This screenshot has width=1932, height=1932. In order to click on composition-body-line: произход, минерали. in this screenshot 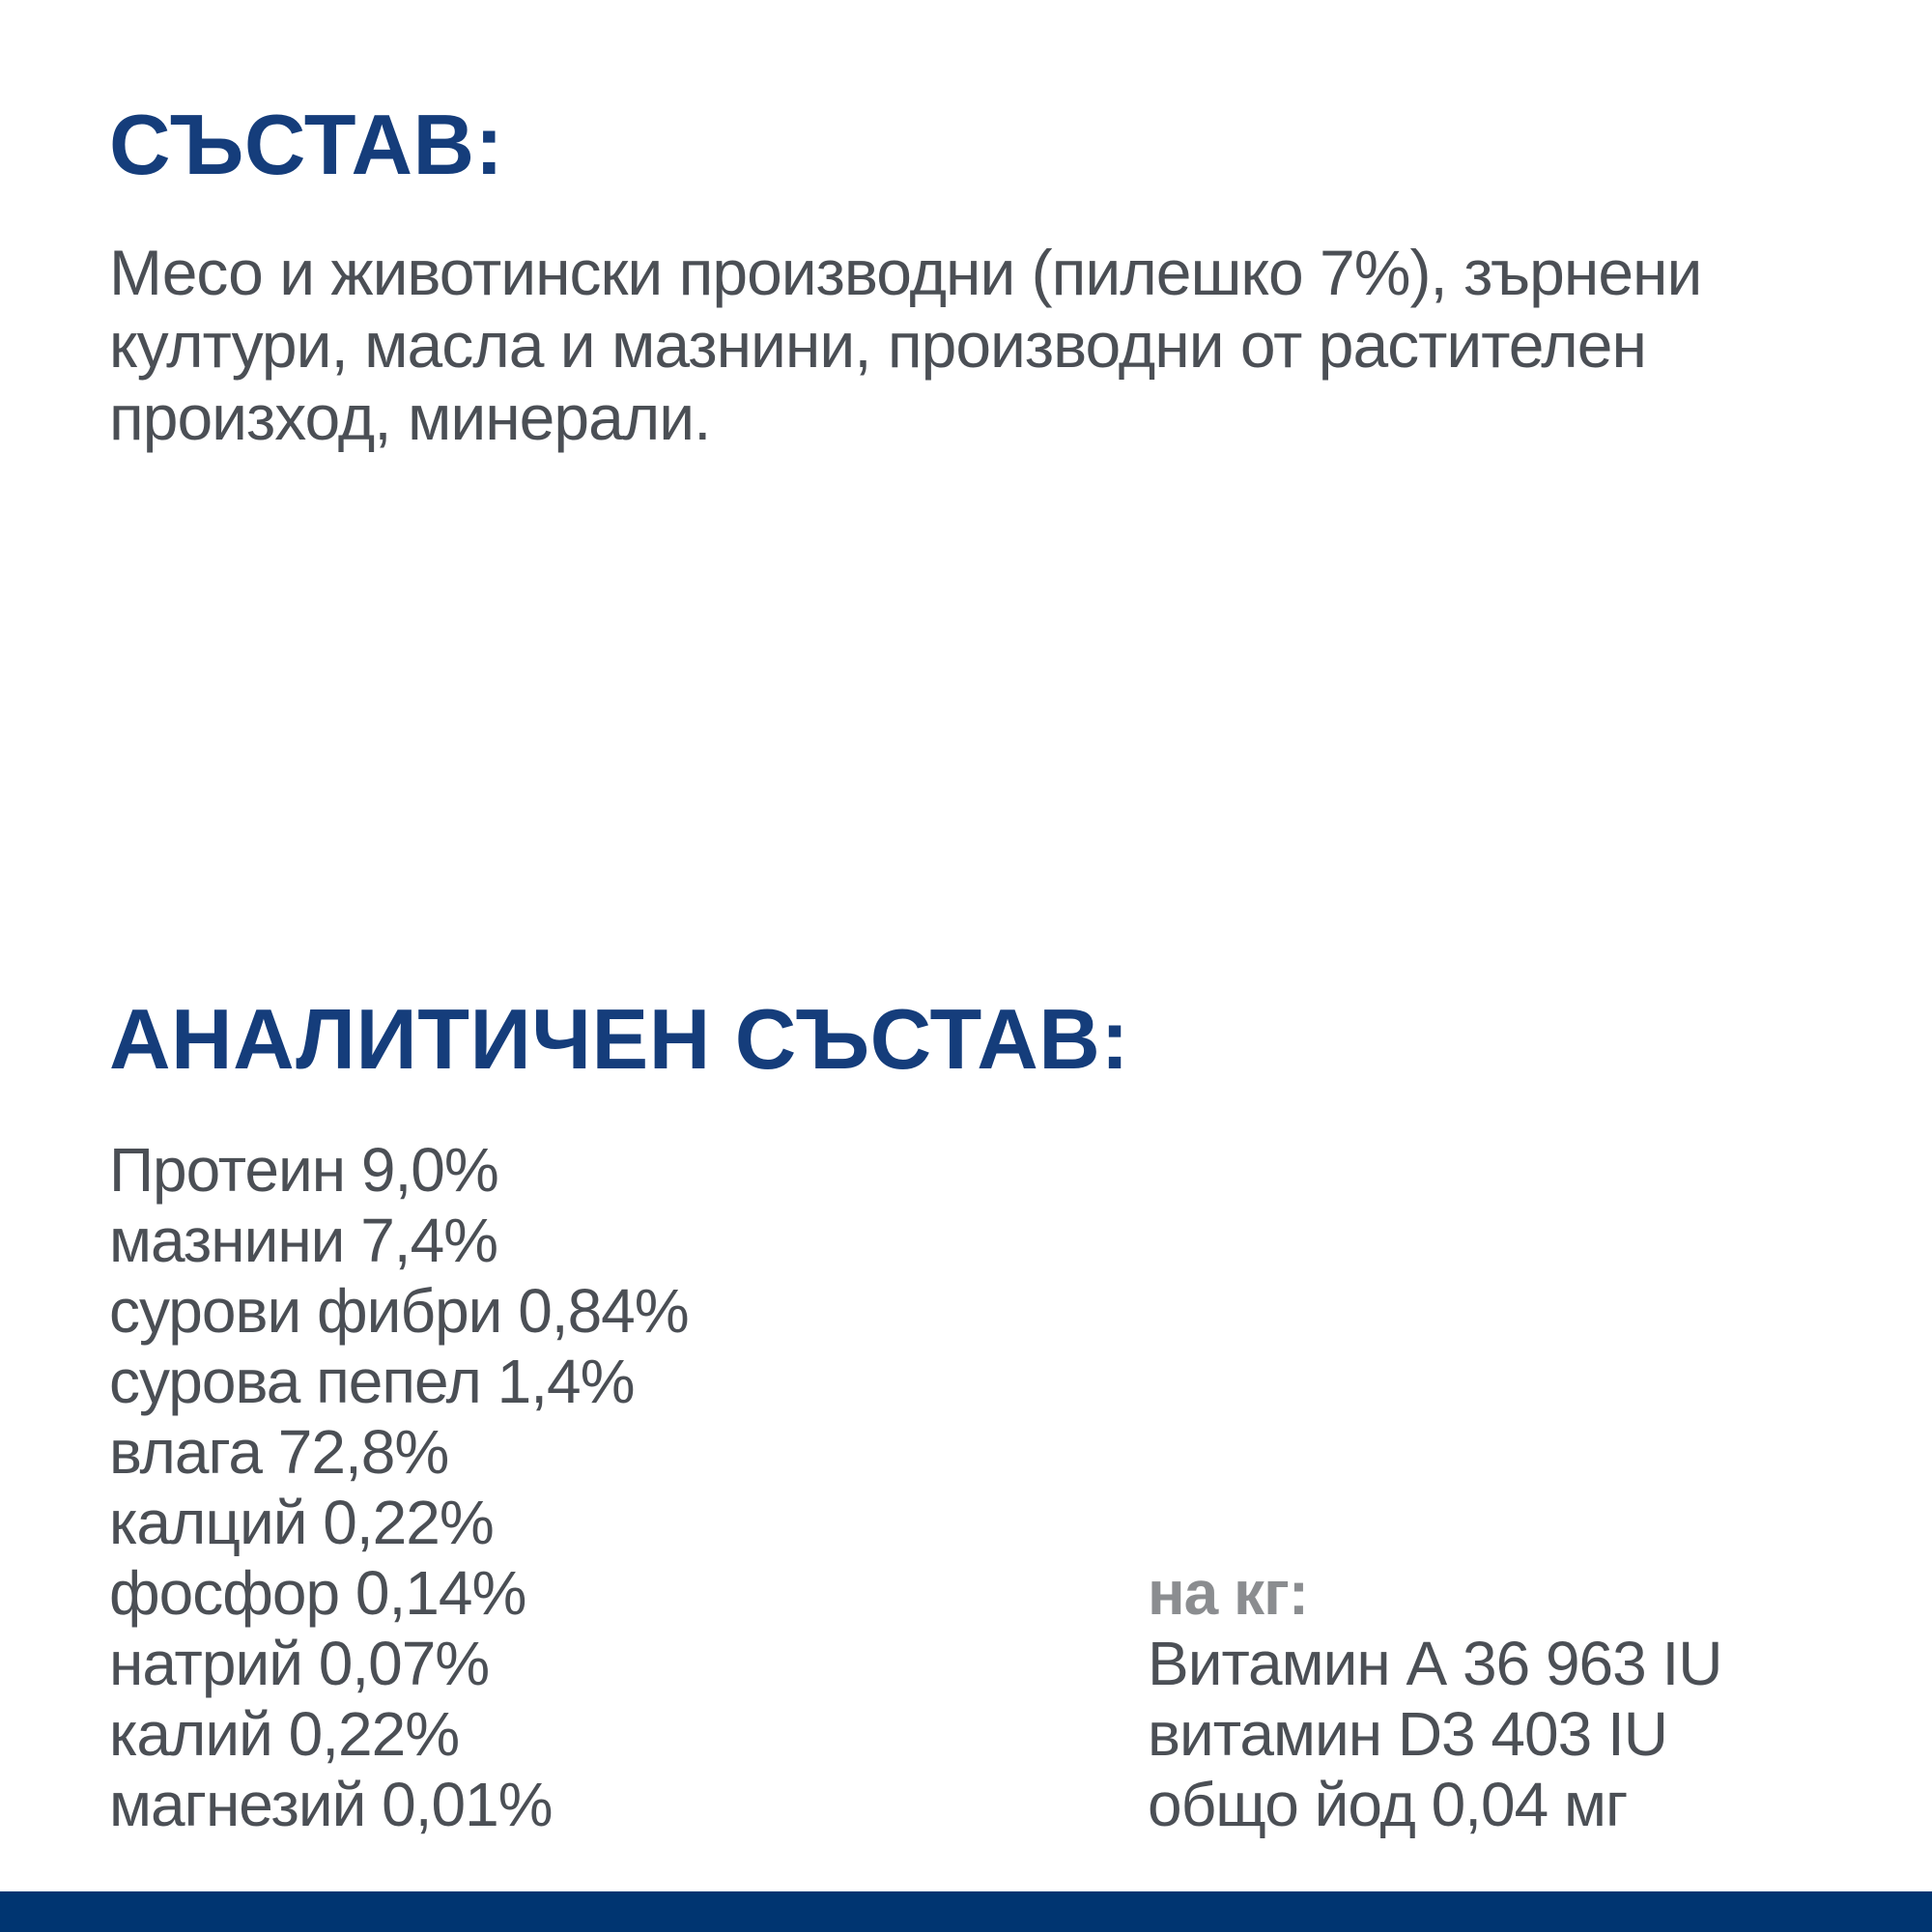, I will do `click(410, 417)`.